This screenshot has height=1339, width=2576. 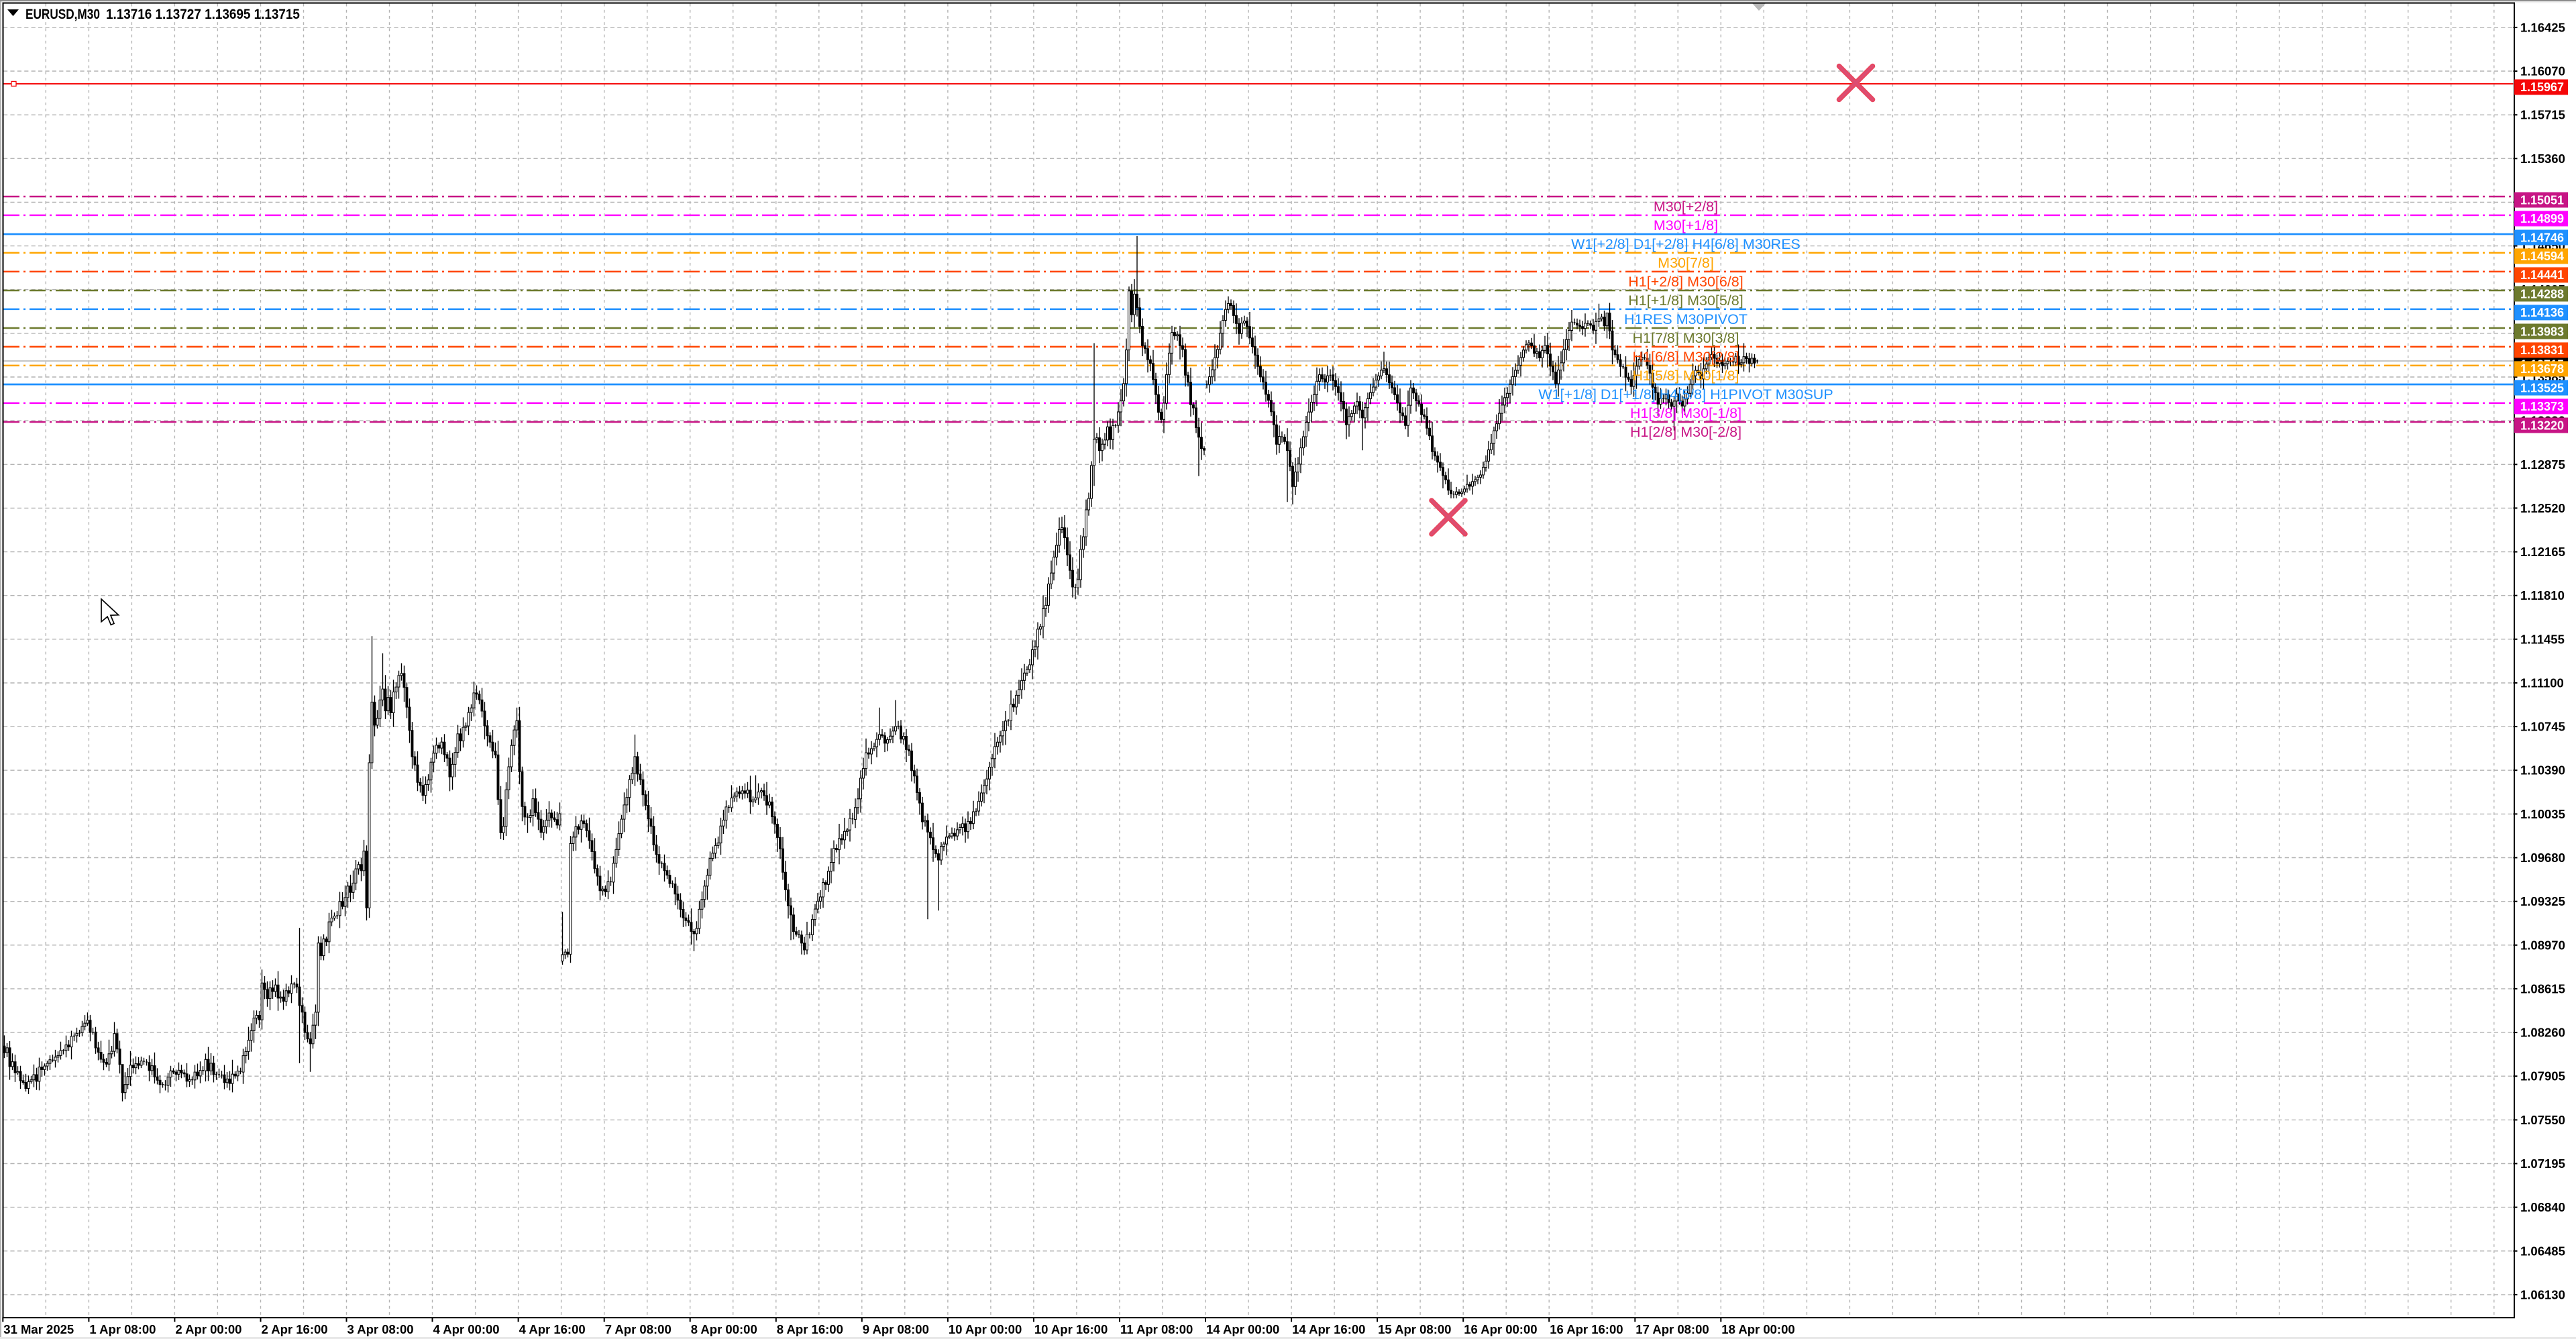 What do you see at coordinates (2542, 331) in the screenshot?
I see `svg-text: 1.13983` at bounding box center [2542, 331].